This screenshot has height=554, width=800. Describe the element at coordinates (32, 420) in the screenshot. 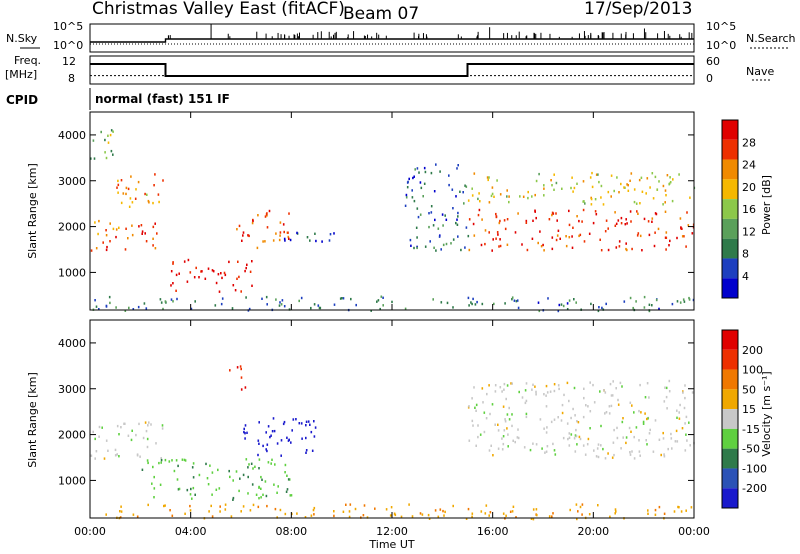

I see `velocity-ylabel: Slant Range [km]` at that location.